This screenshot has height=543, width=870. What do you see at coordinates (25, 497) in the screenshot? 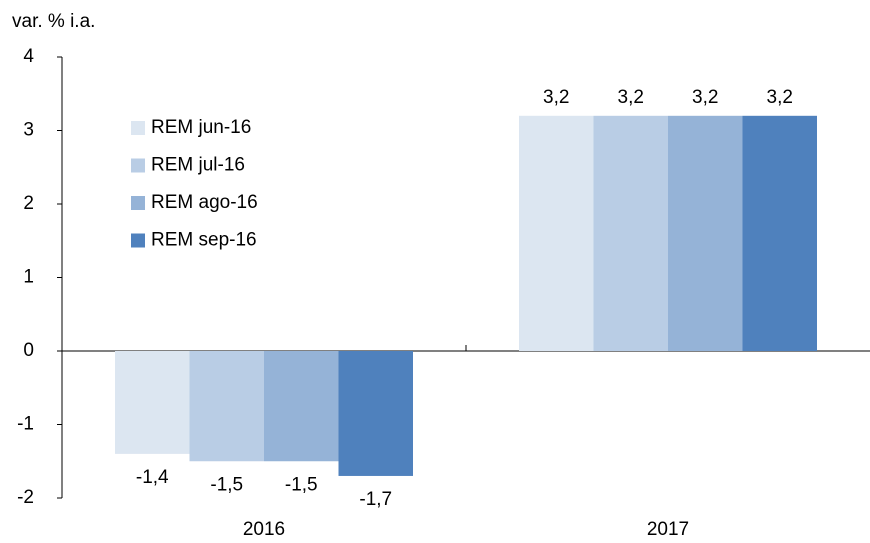
I see `y-tick-label: -2` at bounding box center [25, 497].